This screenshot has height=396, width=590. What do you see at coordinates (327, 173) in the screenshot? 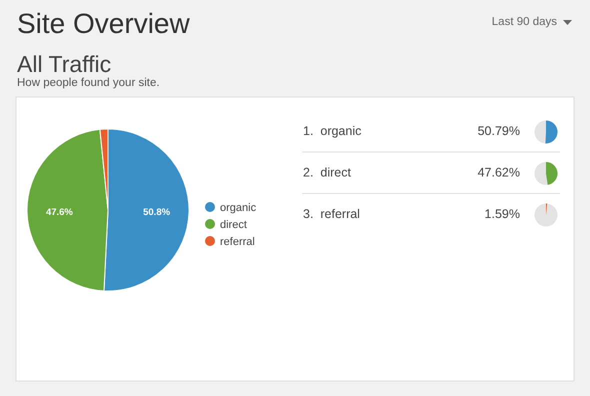
I see `category-label: 2. direct` at bounding box center [327, 173].